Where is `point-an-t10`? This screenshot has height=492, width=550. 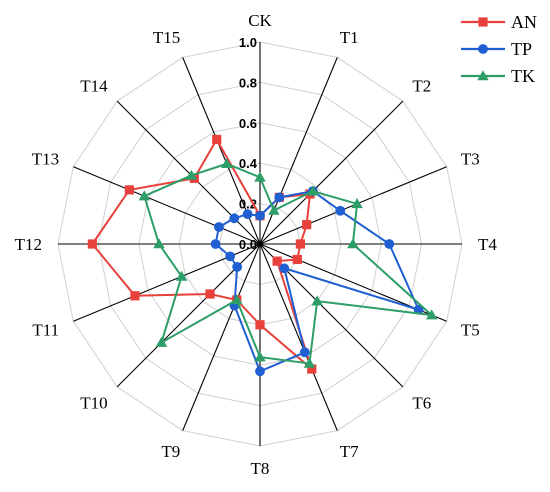
point-an-t10 is located at coordinates (210, 294).